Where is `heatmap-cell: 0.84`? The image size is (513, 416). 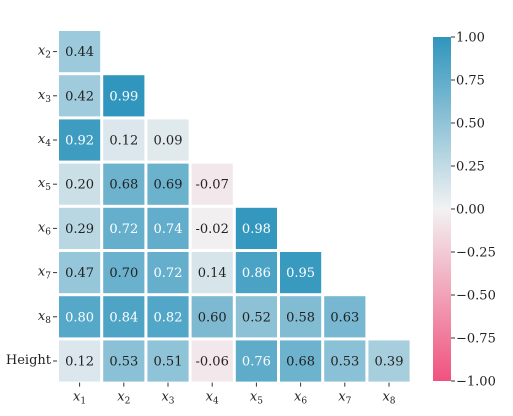 heatmap-cell: 0.84 is located at coordinates (124, 317).